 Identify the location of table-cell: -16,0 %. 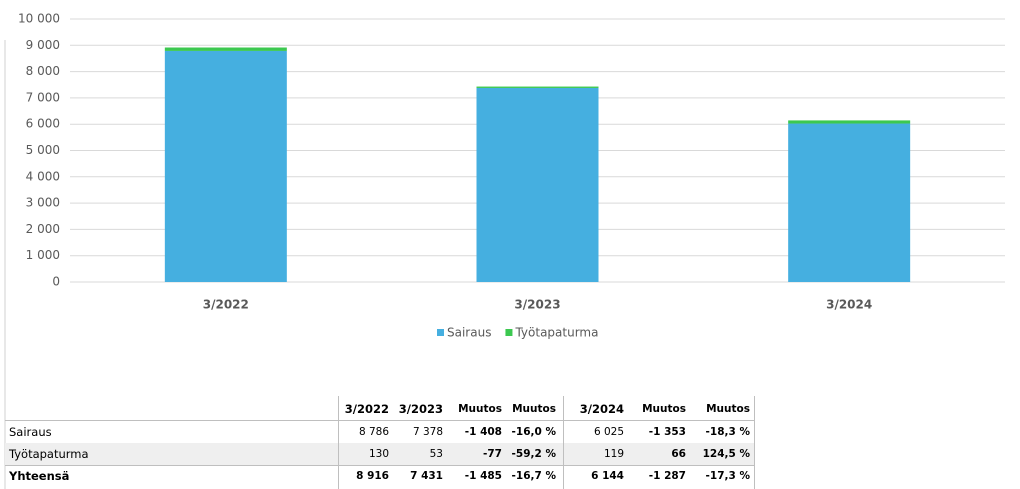
(533, 432).